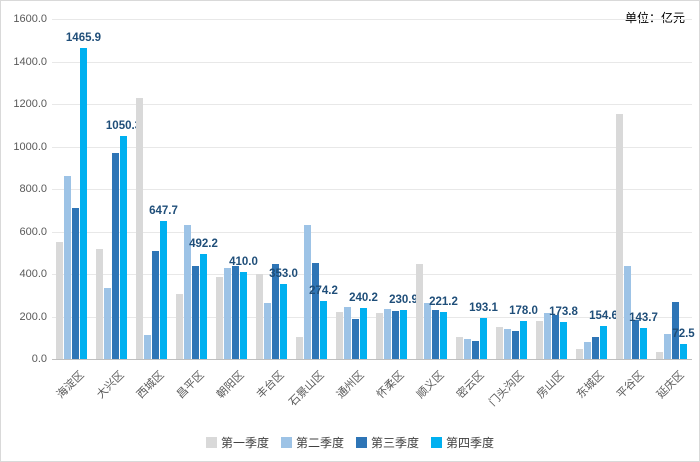 Image resolution: width=700 pixels, height=462 pixels. Describe the element at coordinates (70, 385) in the screenshot. I see `x-axis-label: 海淀区` at that location.